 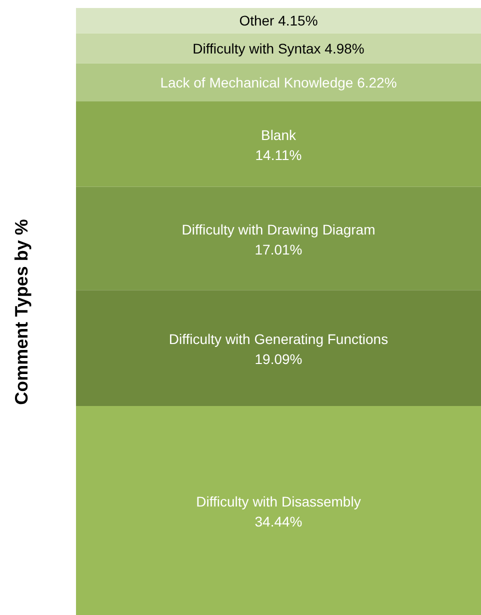 What do you see at coordinates (278, 155) in the screenshot?
I see `data-label: 14.11%` at bounding box center [278, 155].